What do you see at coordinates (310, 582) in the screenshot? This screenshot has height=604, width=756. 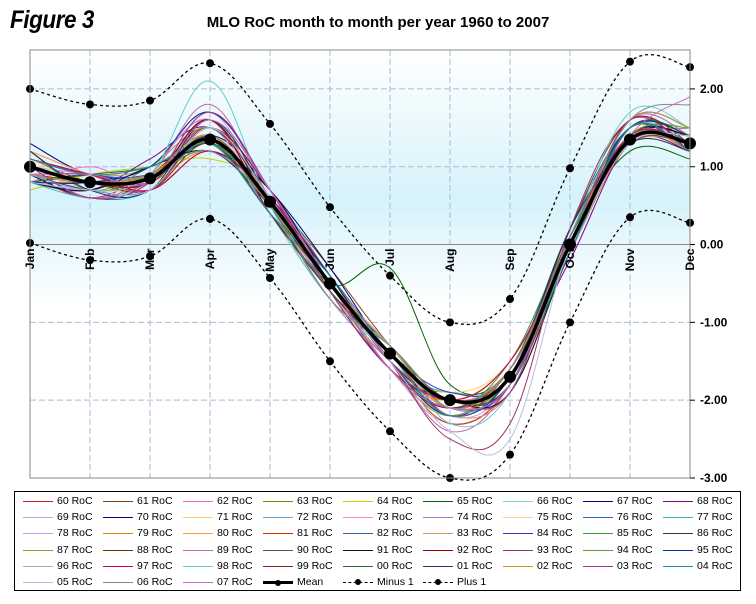 I see `legend-label: Mean` at bounding box center [310, 582].